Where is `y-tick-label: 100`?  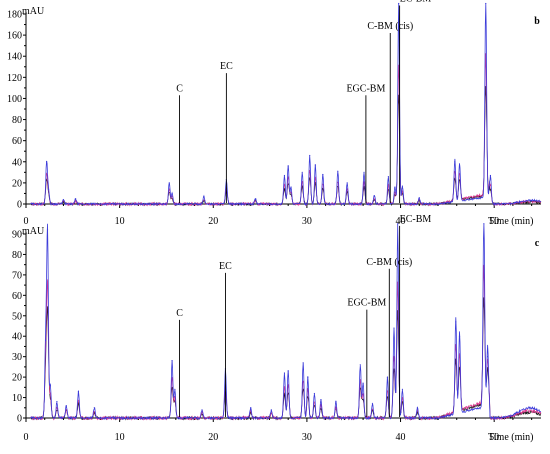
y-tick-label: 100 is located at coordinates (14, 99).